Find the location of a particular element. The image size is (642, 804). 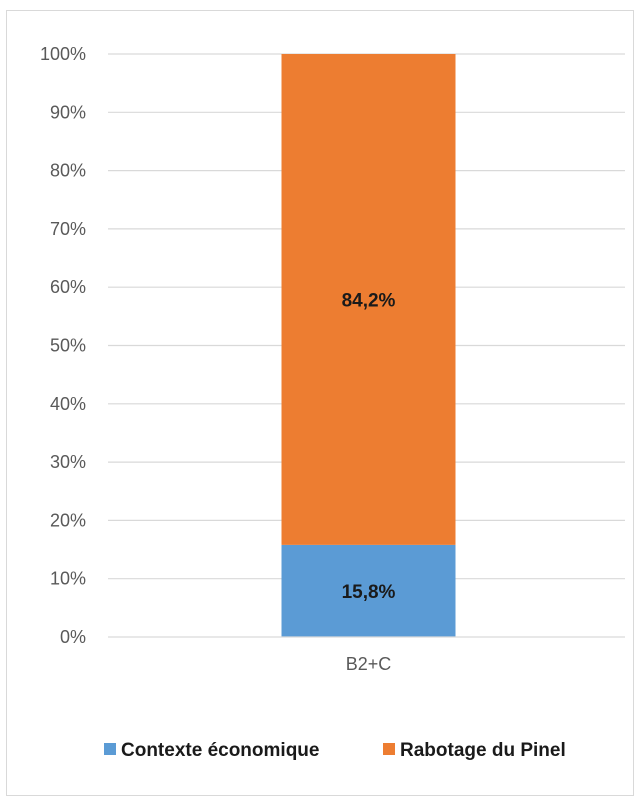

legend: Contexte économique Rabotage du Pinel is located at coordinates (335, 750).